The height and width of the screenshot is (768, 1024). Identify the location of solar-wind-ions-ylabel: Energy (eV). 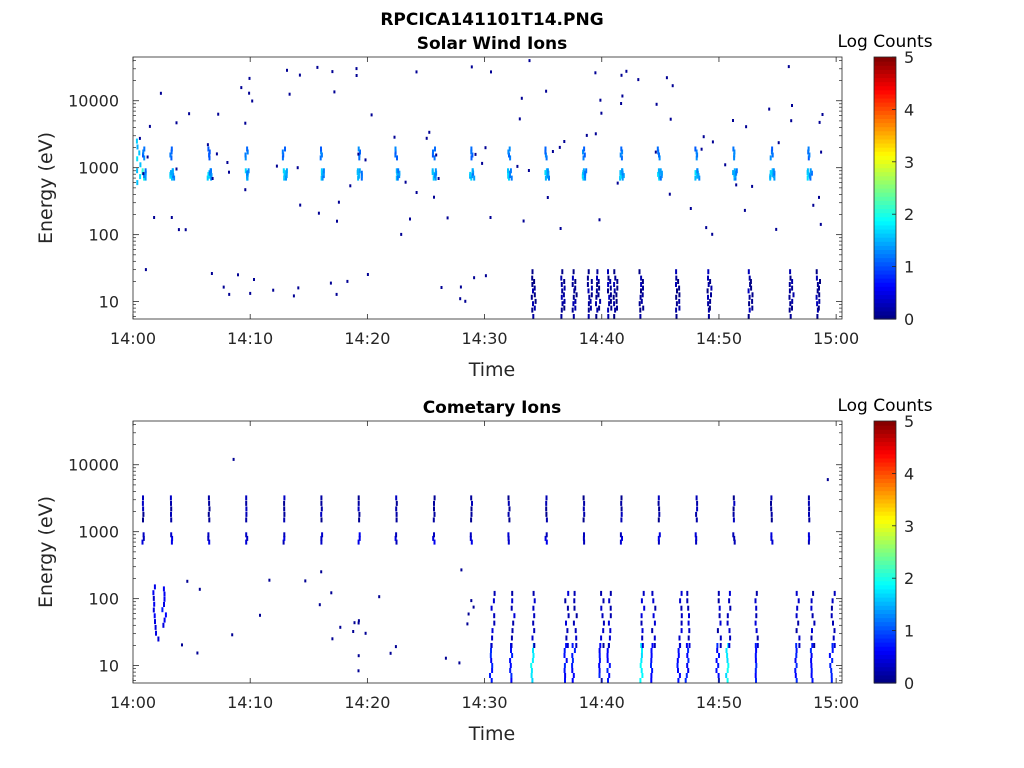
(46, 188).